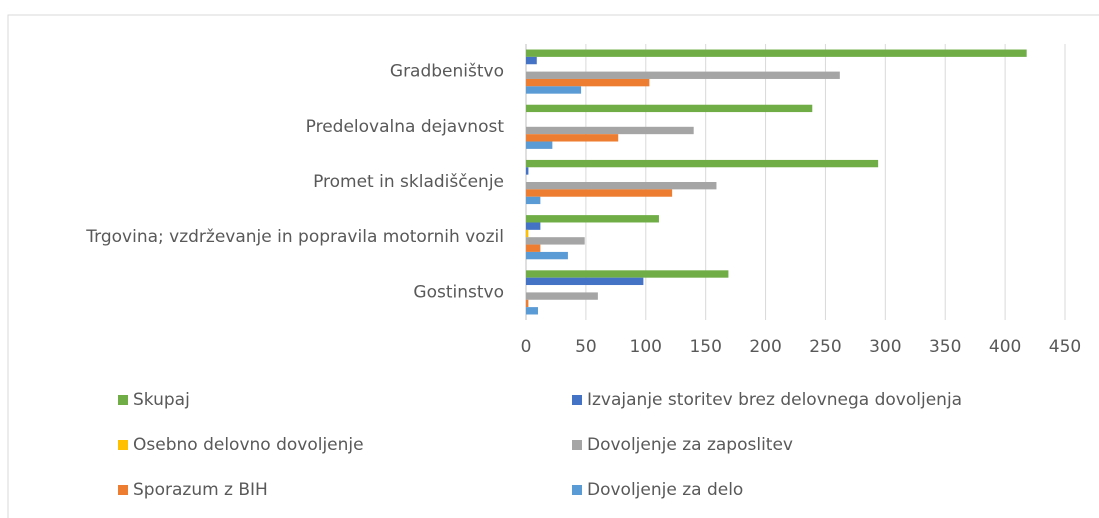  What do you see at coordinates (458, 292) in the screenshot?
I see `y-tick-label: Gostinstvo` at bounding box center [458, 292].